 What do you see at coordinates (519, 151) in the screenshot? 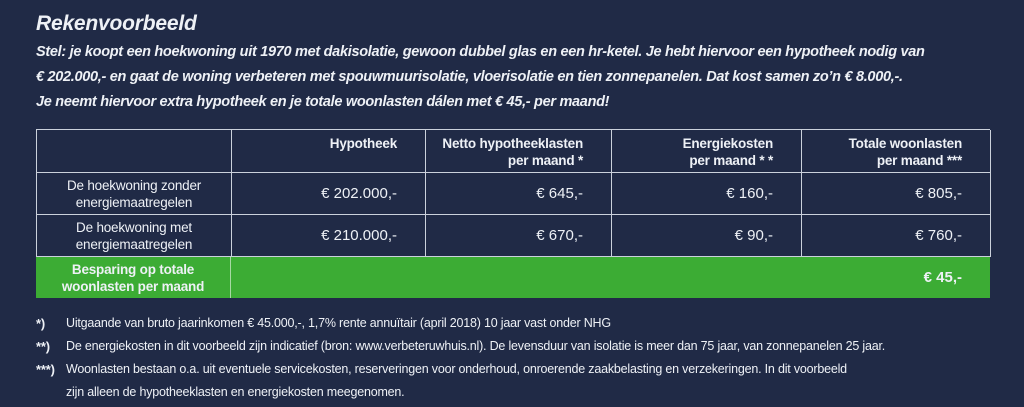
I see `column-header-netto-hypotheeklasten: Netto hypotheeklasten per maand *` at bounding box center [519, 151].